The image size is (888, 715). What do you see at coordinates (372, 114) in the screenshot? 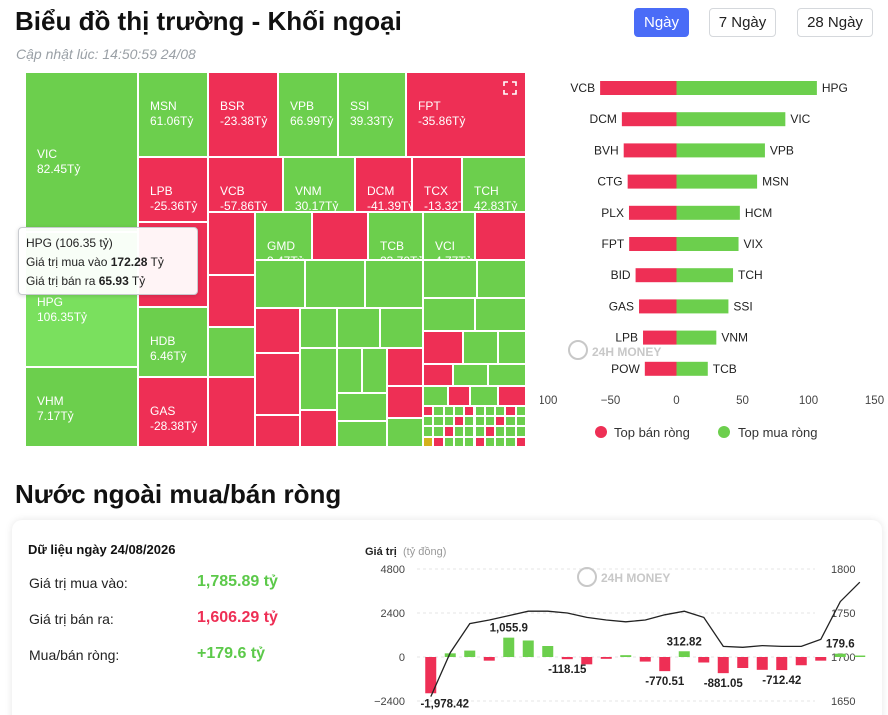
I see `treemap-tile-ssi: SSI 39.33Tỷ` at bounding box center [372, 114].